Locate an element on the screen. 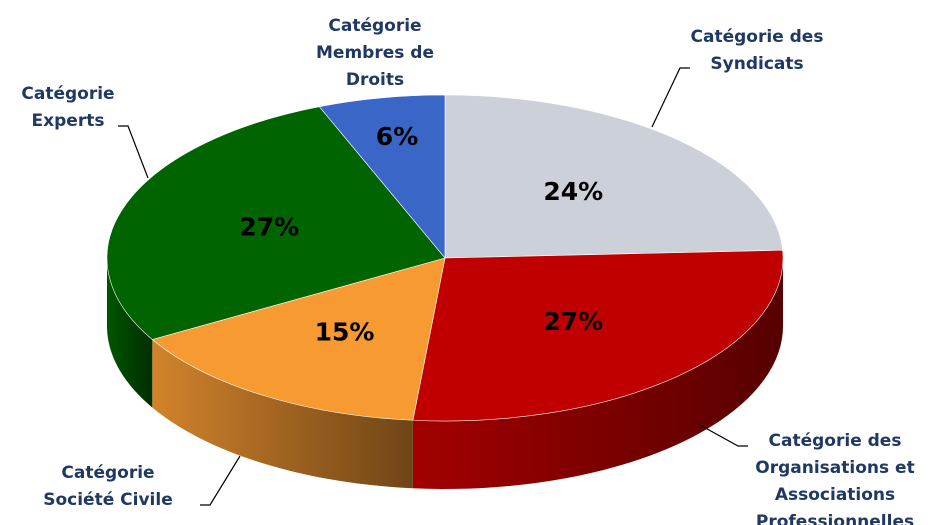 This screenshot has width=939, height=525. category-label: Catégorie des Syndicats is located at coordinates (757, 50).